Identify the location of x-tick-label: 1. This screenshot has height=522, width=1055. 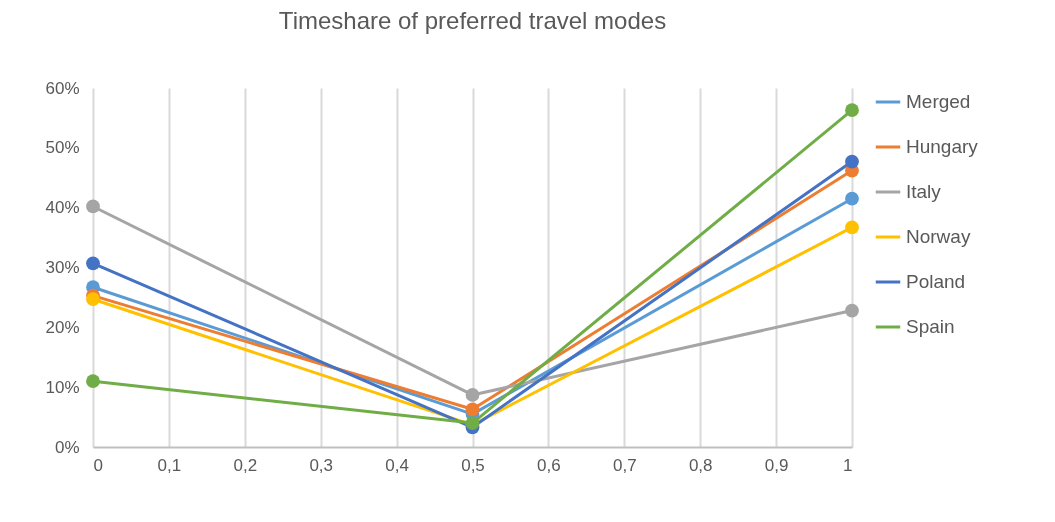
(848, 465).